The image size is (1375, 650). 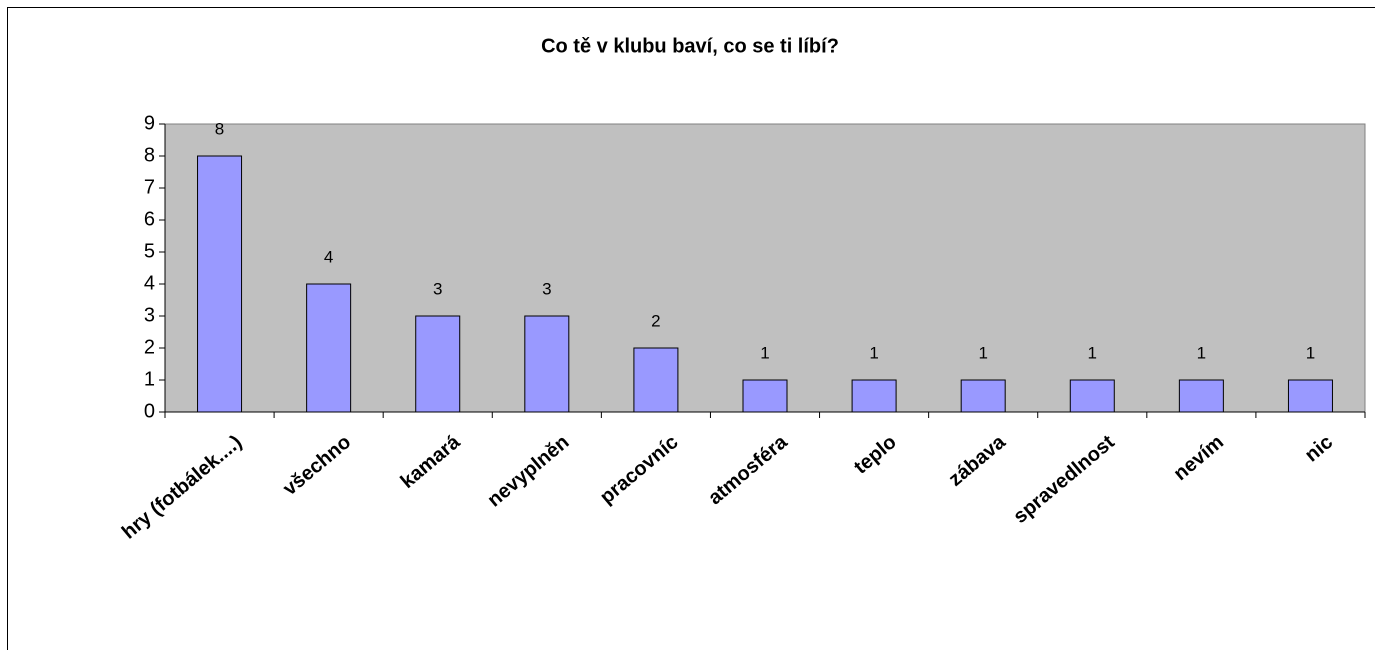 What do you see at coordinates (149, 251) in the screenshot?
I see `y-tick-label: 5` at bounding box center [149, 251].